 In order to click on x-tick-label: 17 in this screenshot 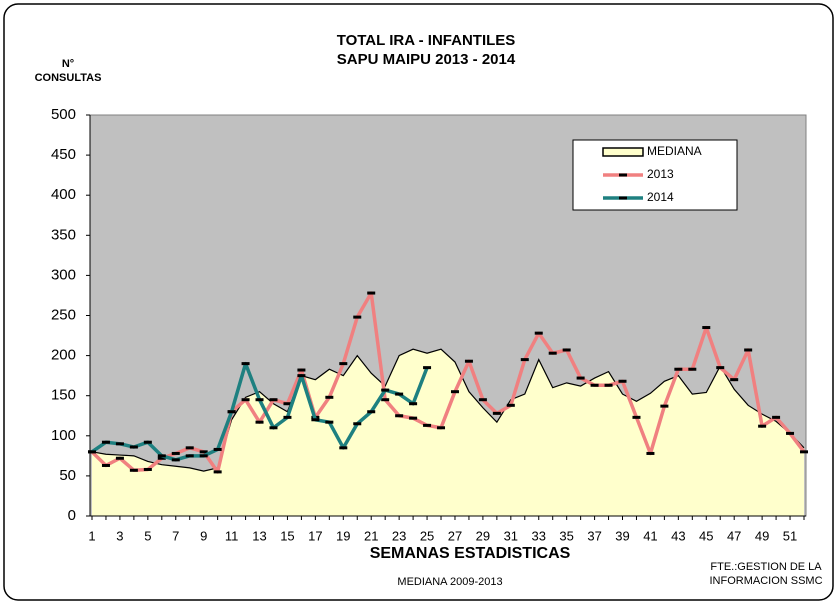, I will do `click(315, 535)`.